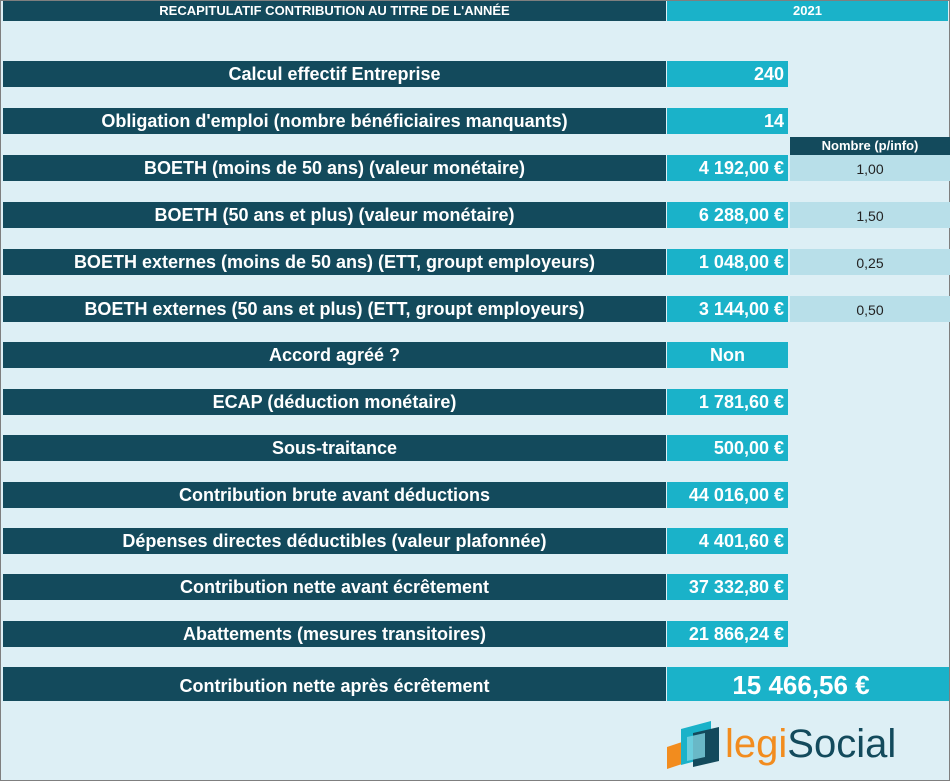  I want to click on row-value-contribution-nette-avant: 37 332,80 €, so click(727, 587).